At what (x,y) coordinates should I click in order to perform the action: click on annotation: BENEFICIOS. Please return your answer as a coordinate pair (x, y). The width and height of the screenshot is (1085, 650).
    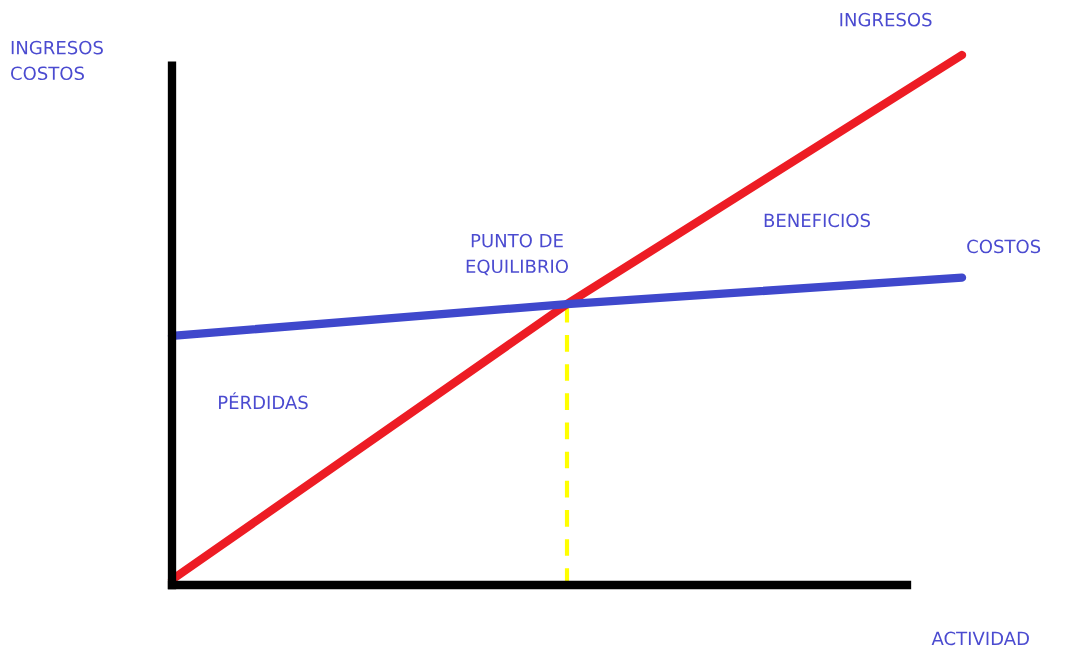
    Looking at the image, I should click on (817, 220).